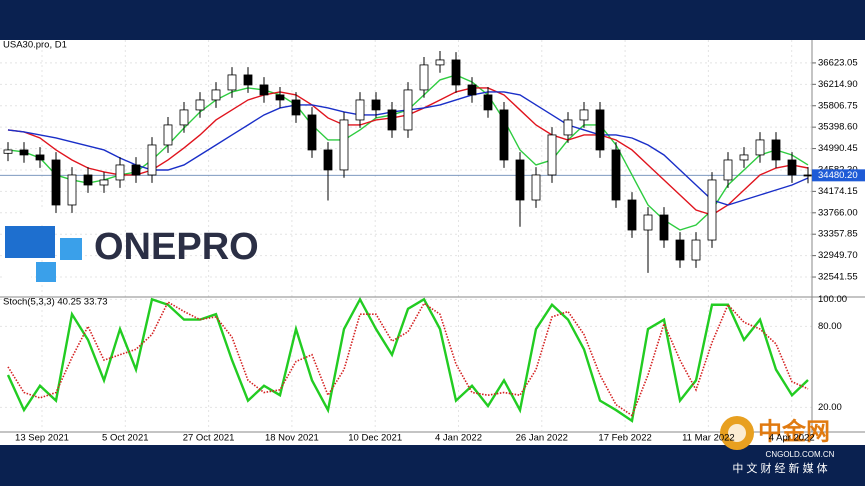 The height and width of the screenshot is (491, 865). I want to click on y-tick-label: 34174.15, so click(838, 191).